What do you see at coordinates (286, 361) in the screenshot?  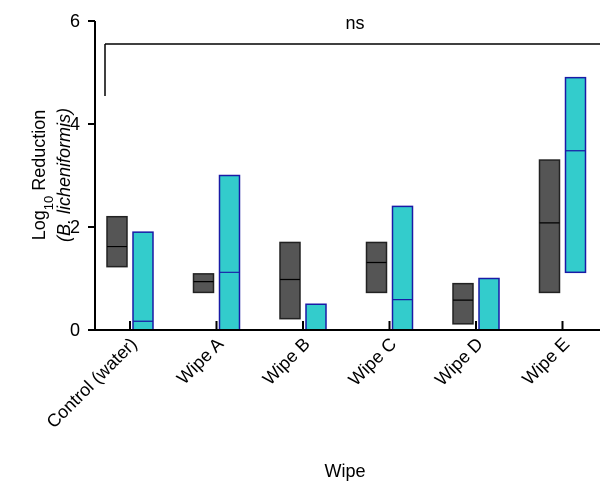 I see `x-tick-label-2: Wipe B` at bounding box center [286, 361].